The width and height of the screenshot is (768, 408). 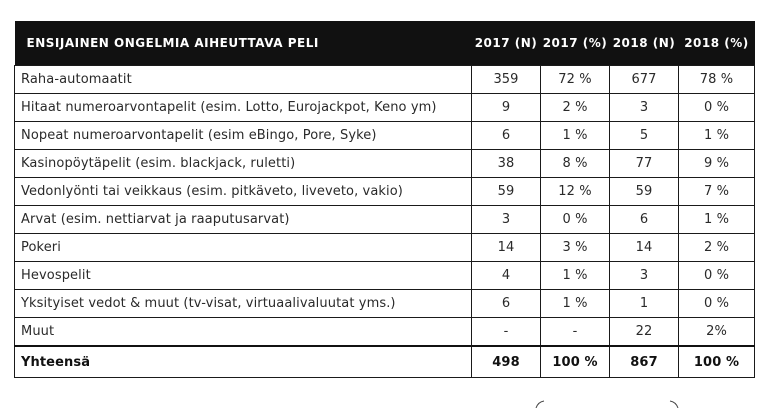 I want to click on total-row: Yhteensä 498 100 % 867 100 %, so click(x=384, y=361).